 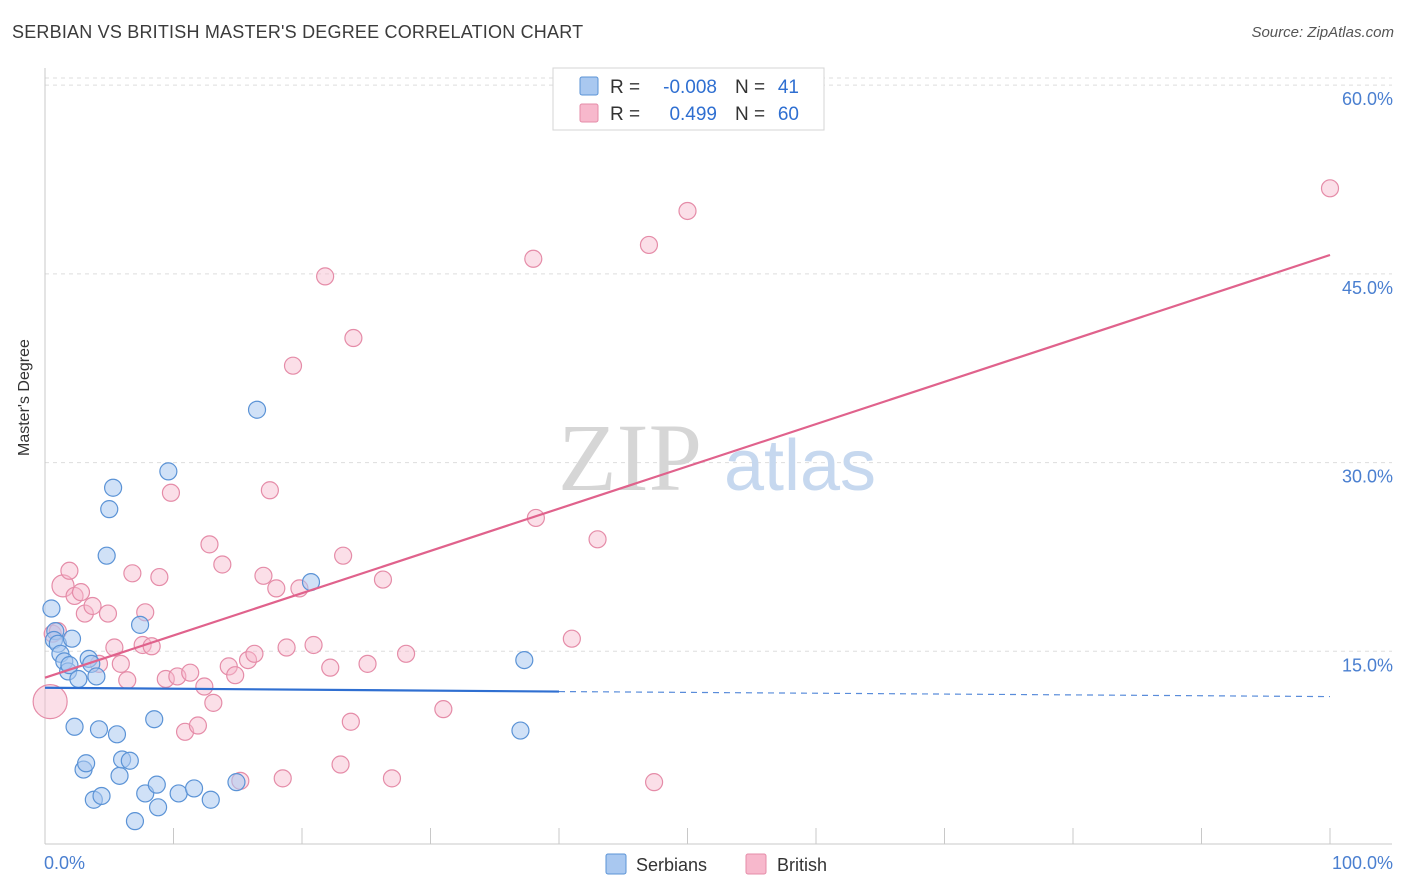 What do you see at coordinates (1367, 288) in the screenshot?
I see `y-tick-label: 45.0%` at bounding box center [1367, 288].